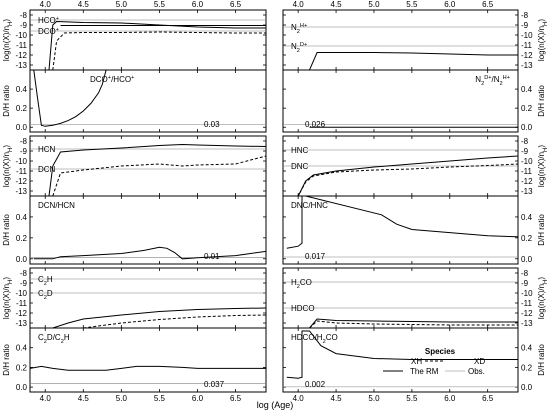  I want to click on y-axis-label-ratio-right: D/H ratio, so click(541, 230).